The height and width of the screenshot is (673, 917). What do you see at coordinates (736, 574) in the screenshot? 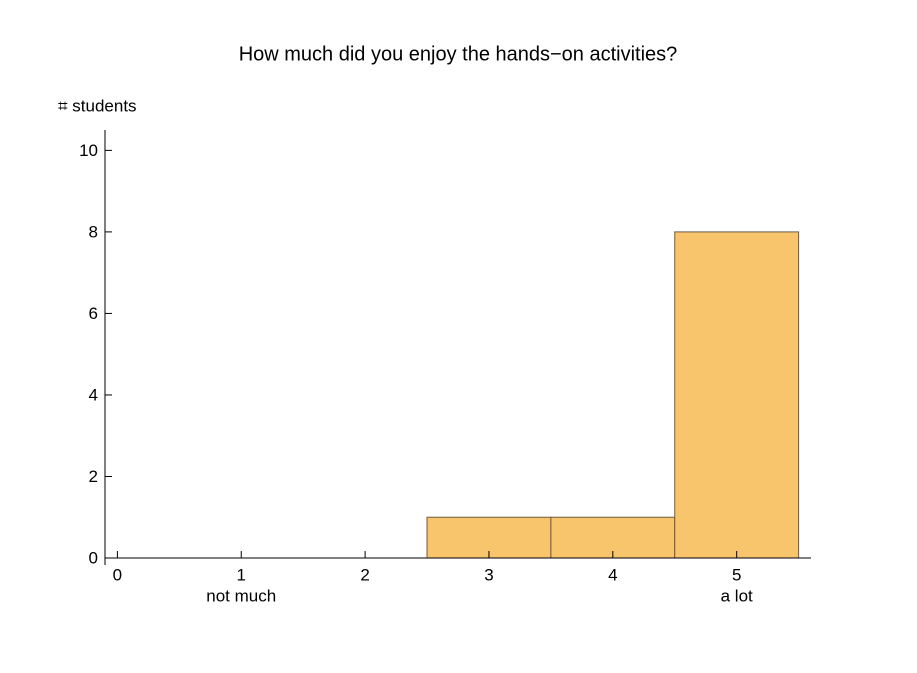
I see `x-tick-label: 5` at bounding box center [736, 574].